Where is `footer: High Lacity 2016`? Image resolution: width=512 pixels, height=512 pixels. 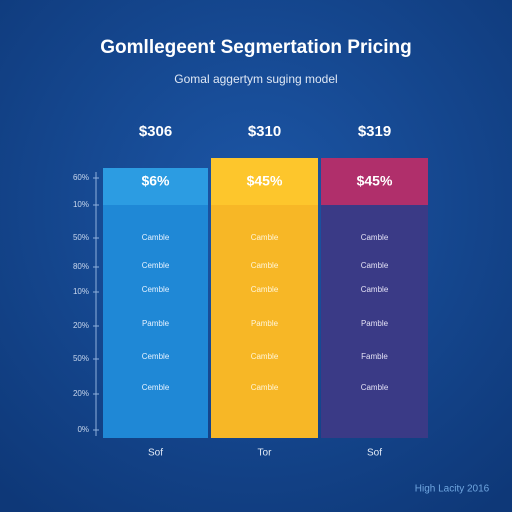 footer: High Lacity 2016 is located at coordinates (452, 489).